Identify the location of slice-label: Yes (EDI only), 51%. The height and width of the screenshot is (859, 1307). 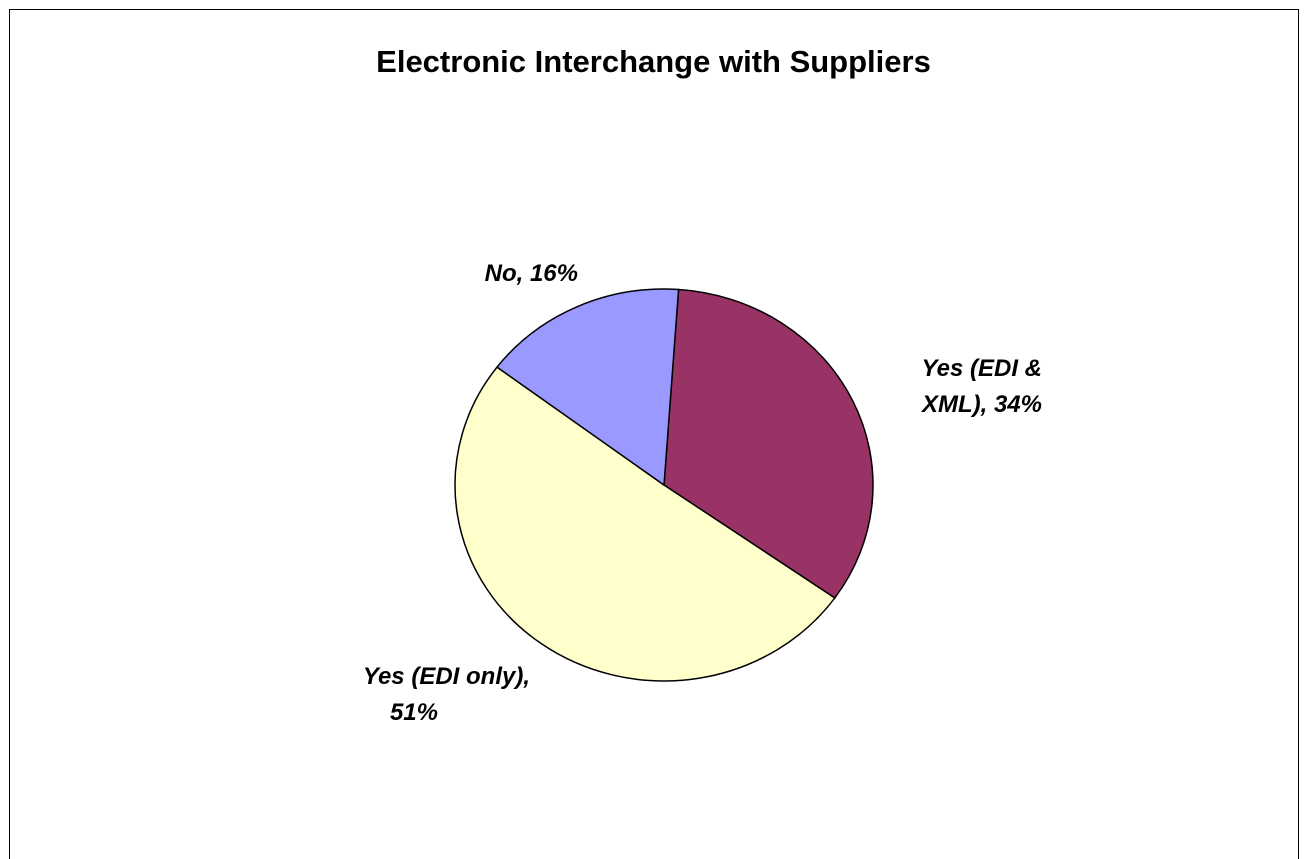
(446, 694).